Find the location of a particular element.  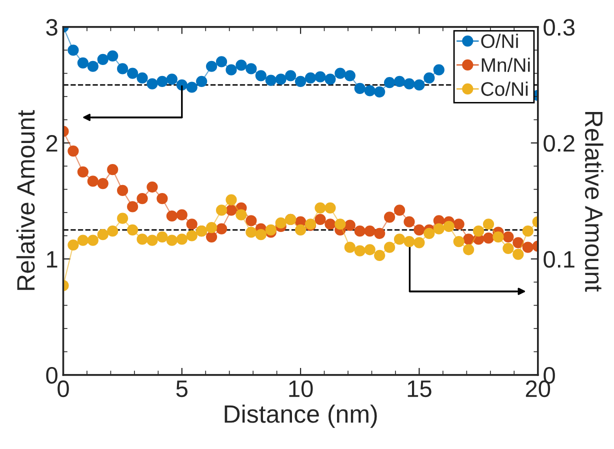

y2-tick-label: 0.1 is located at coordinates (559, 259).